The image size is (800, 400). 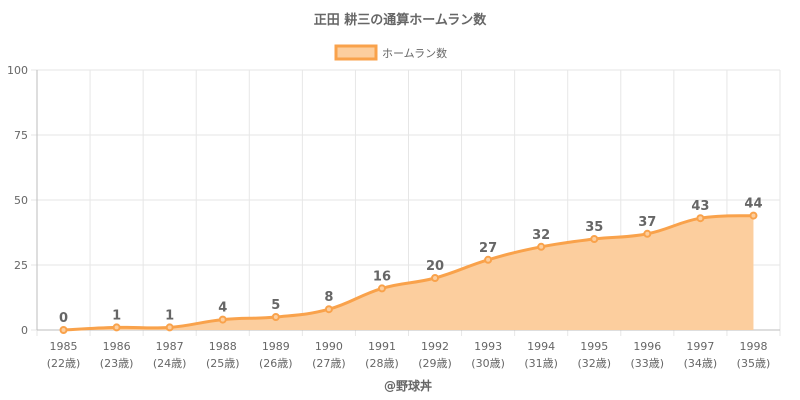 What do you see at coordinates (541, 363) in the screenshot?
I see `x-tick-sublabel: (31歳)` at bounding box center [541, 363].